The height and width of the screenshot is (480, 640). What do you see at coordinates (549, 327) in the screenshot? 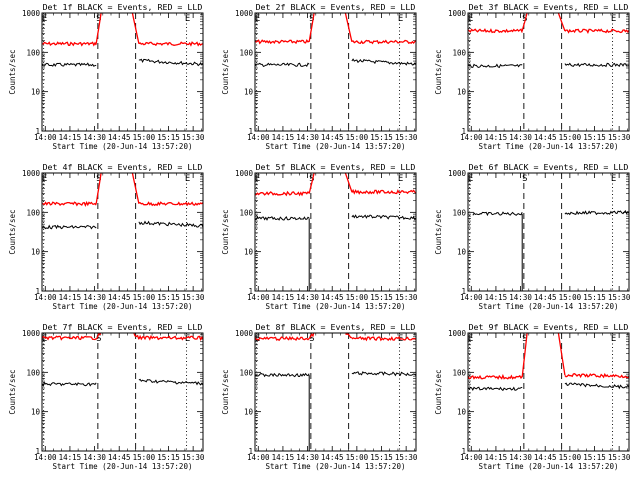
I see `plot-title: Det 9f BLACK = Events, RED = LLD` at bounding box center [549, 327].